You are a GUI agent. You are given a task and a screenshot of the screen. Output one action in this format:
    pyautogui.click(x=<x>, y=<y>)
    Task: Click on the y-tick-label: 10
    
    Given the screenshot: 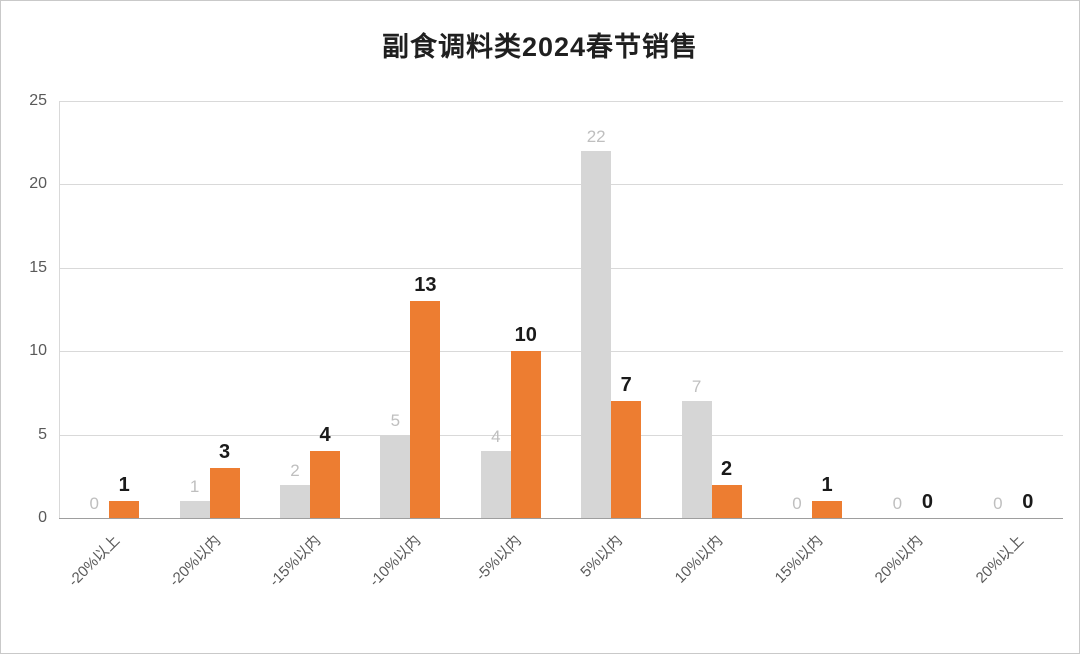 What is the action you would take?
    pyautogui.click(x=38, y=351)
    